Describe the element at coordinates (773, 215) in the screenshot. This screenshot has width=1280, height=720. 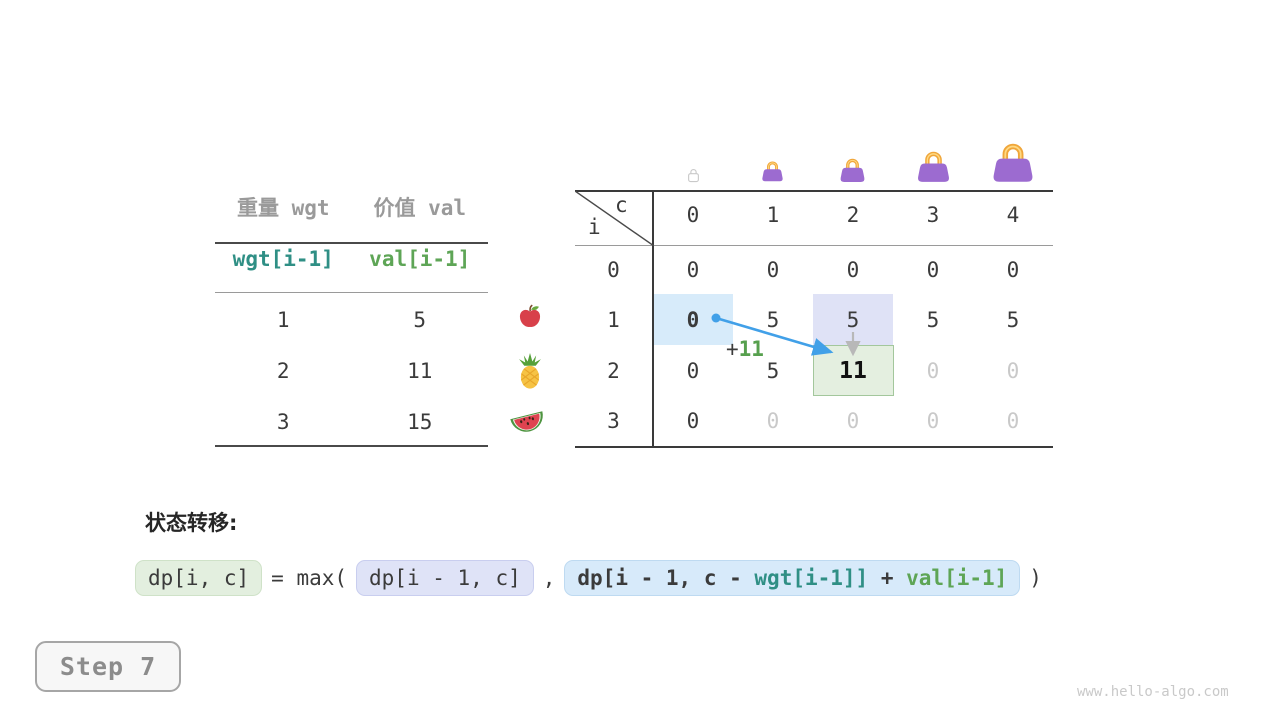
I see `col-header-1: 1` at that location.